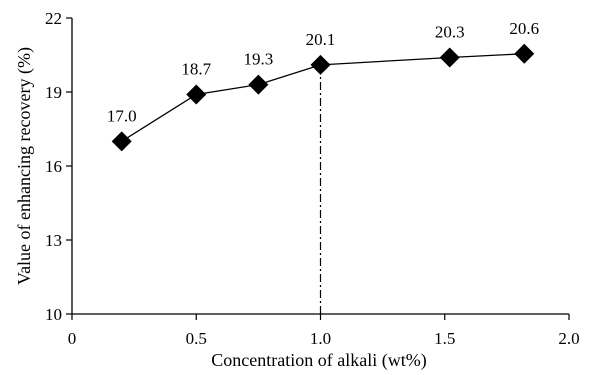 The image size is (589, 375). I want to click on x-tick-label: 2.0, so click(568, 338).